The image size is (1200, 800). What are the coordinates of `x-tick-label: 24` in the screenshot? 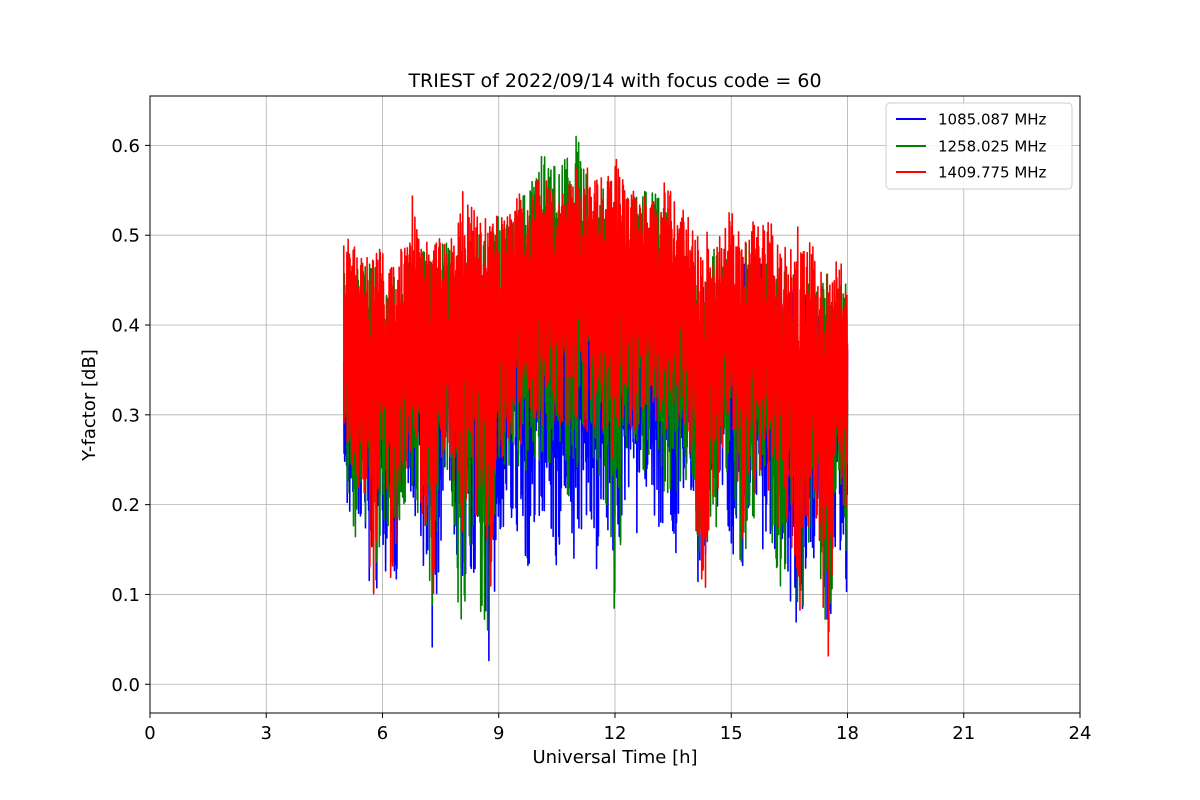 It's located at (1080, 733).